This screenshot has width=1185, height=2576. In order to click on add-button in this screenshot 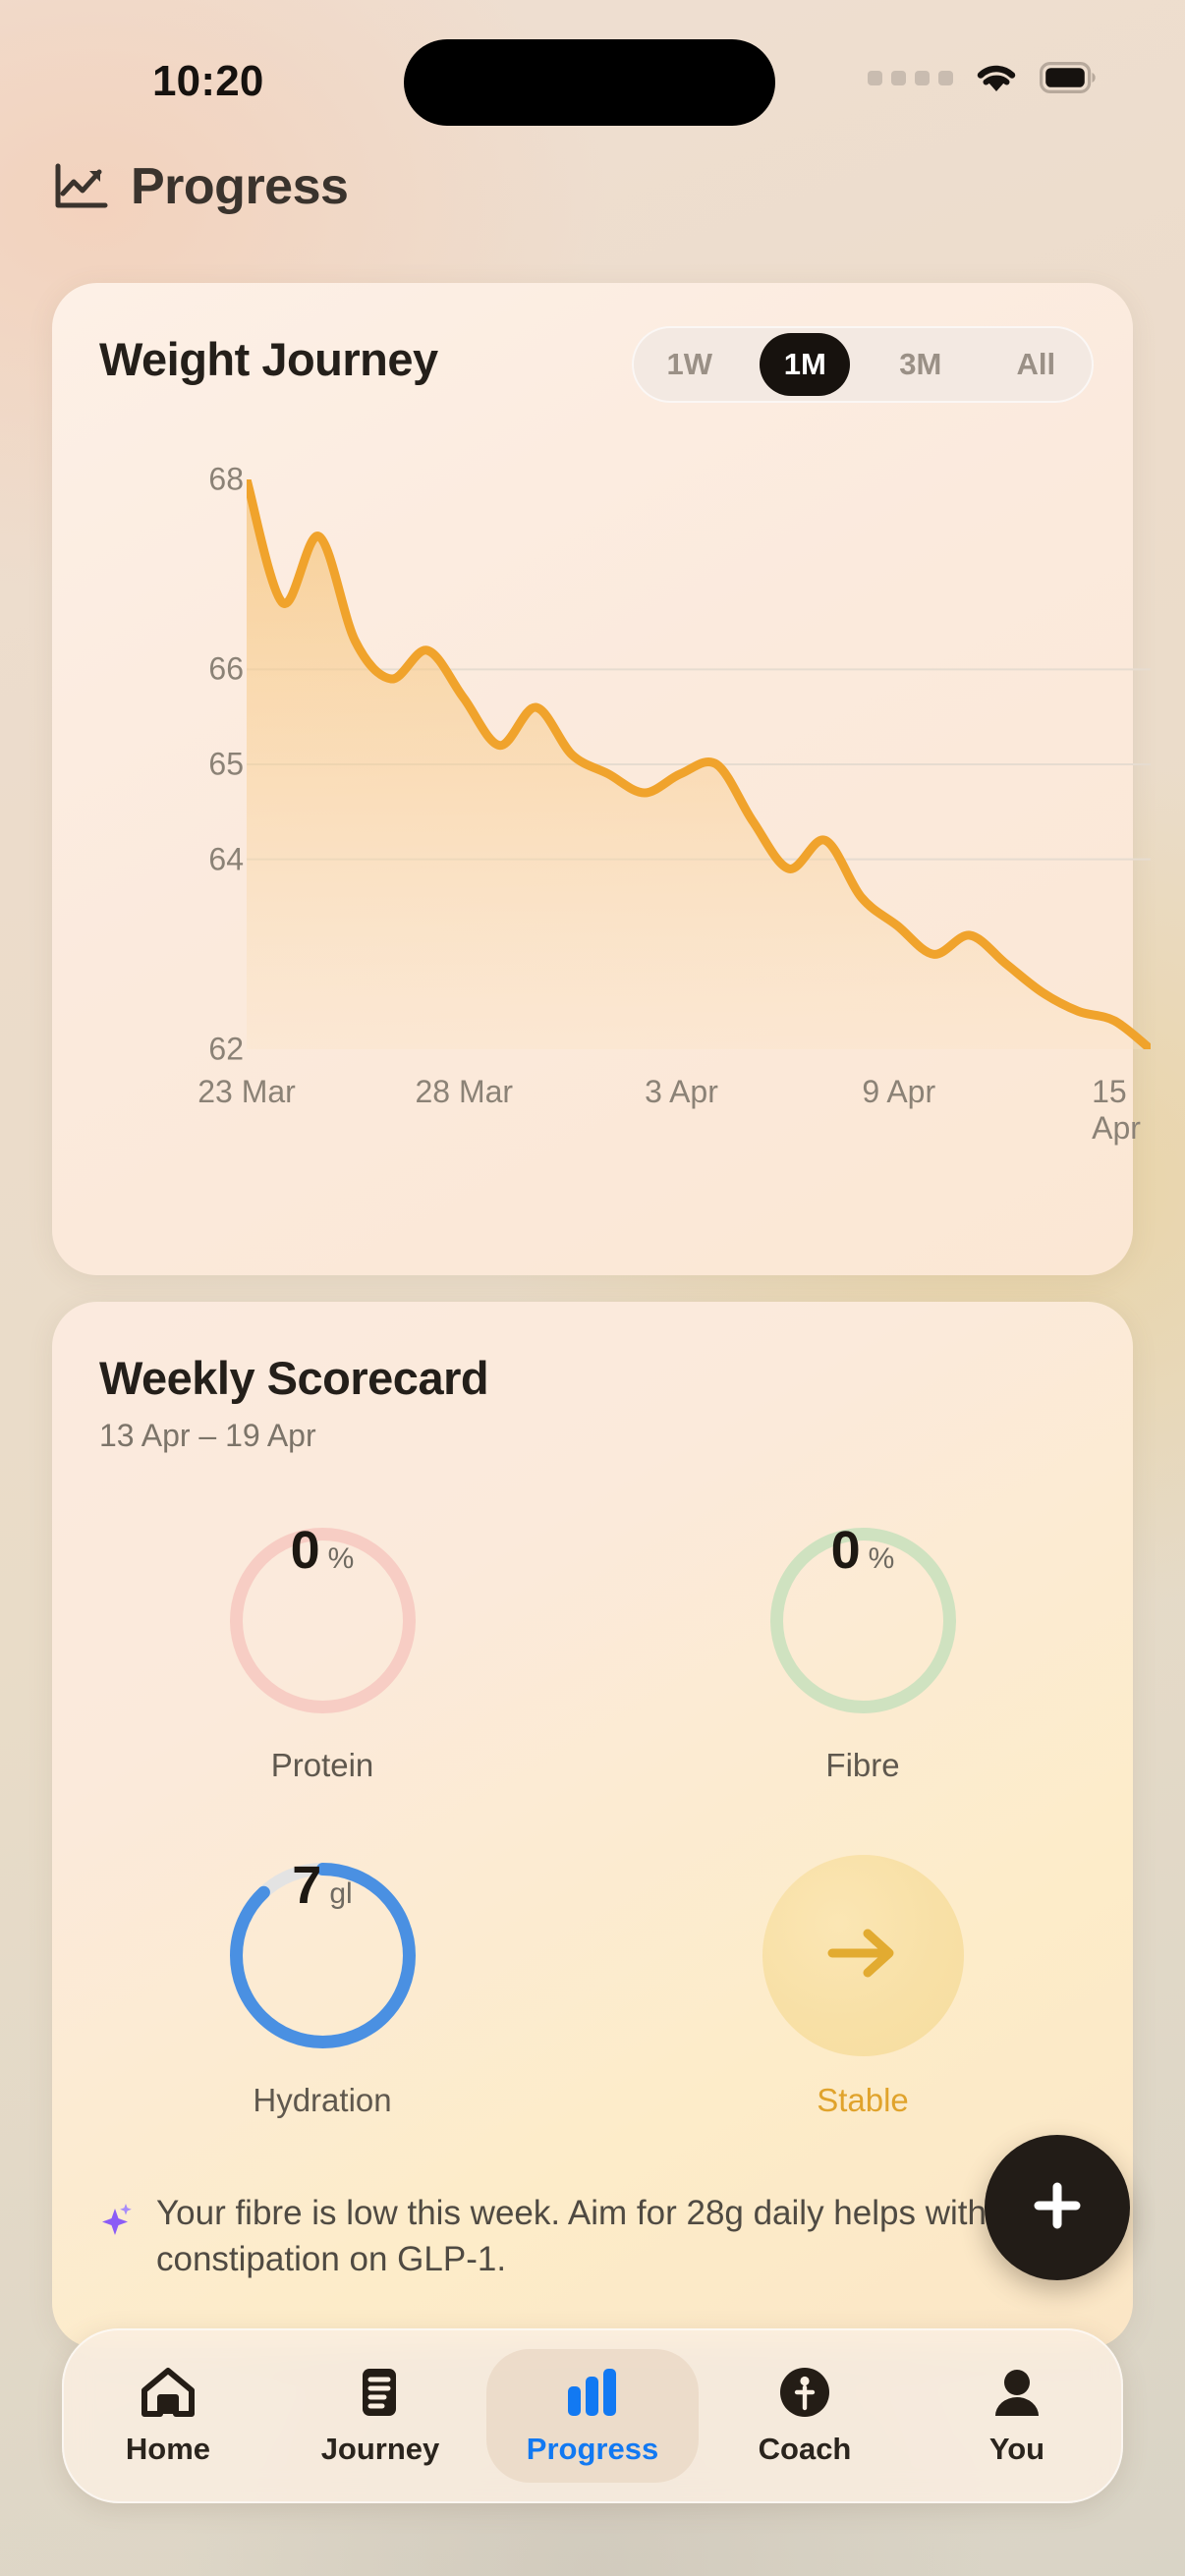, I will do `click(1057, 2207)`.